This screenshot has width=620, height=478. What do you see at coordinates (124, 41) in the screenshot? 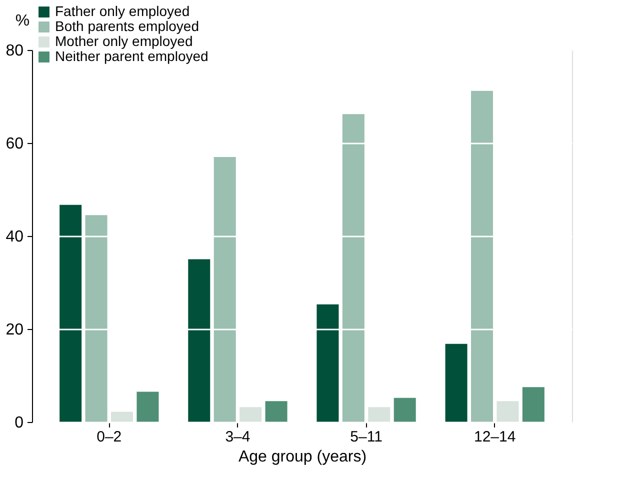
I see `legend-label: Mother only employed` at bounding box center [124, 41].